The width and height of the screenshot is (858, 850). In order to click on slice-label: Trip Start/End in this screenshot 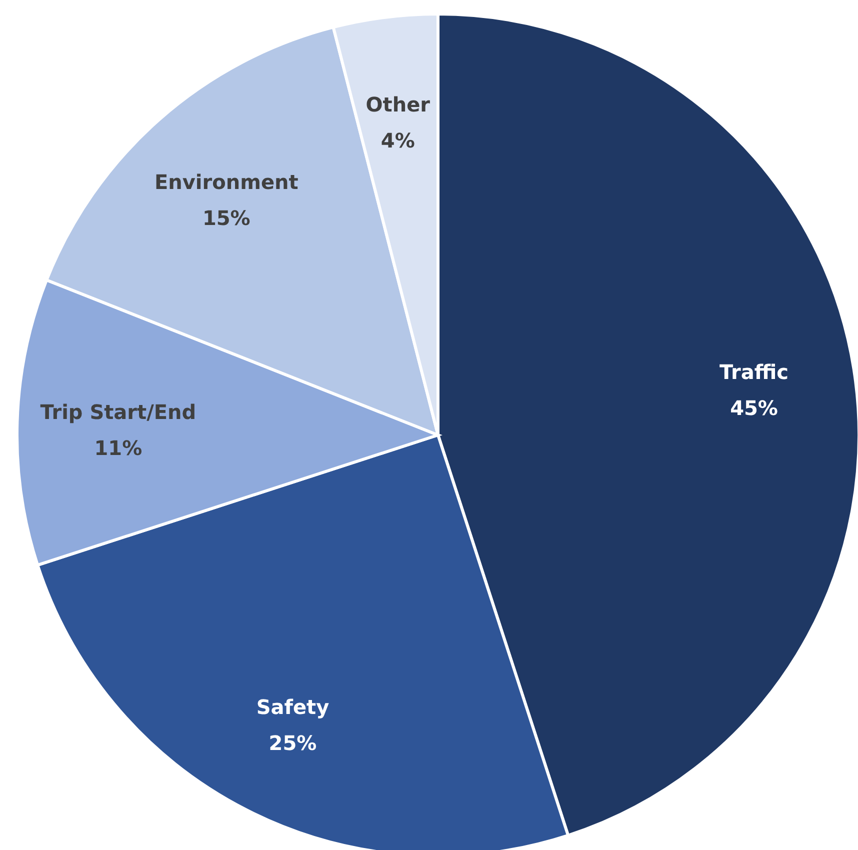, I will do `click(118, 412)`.